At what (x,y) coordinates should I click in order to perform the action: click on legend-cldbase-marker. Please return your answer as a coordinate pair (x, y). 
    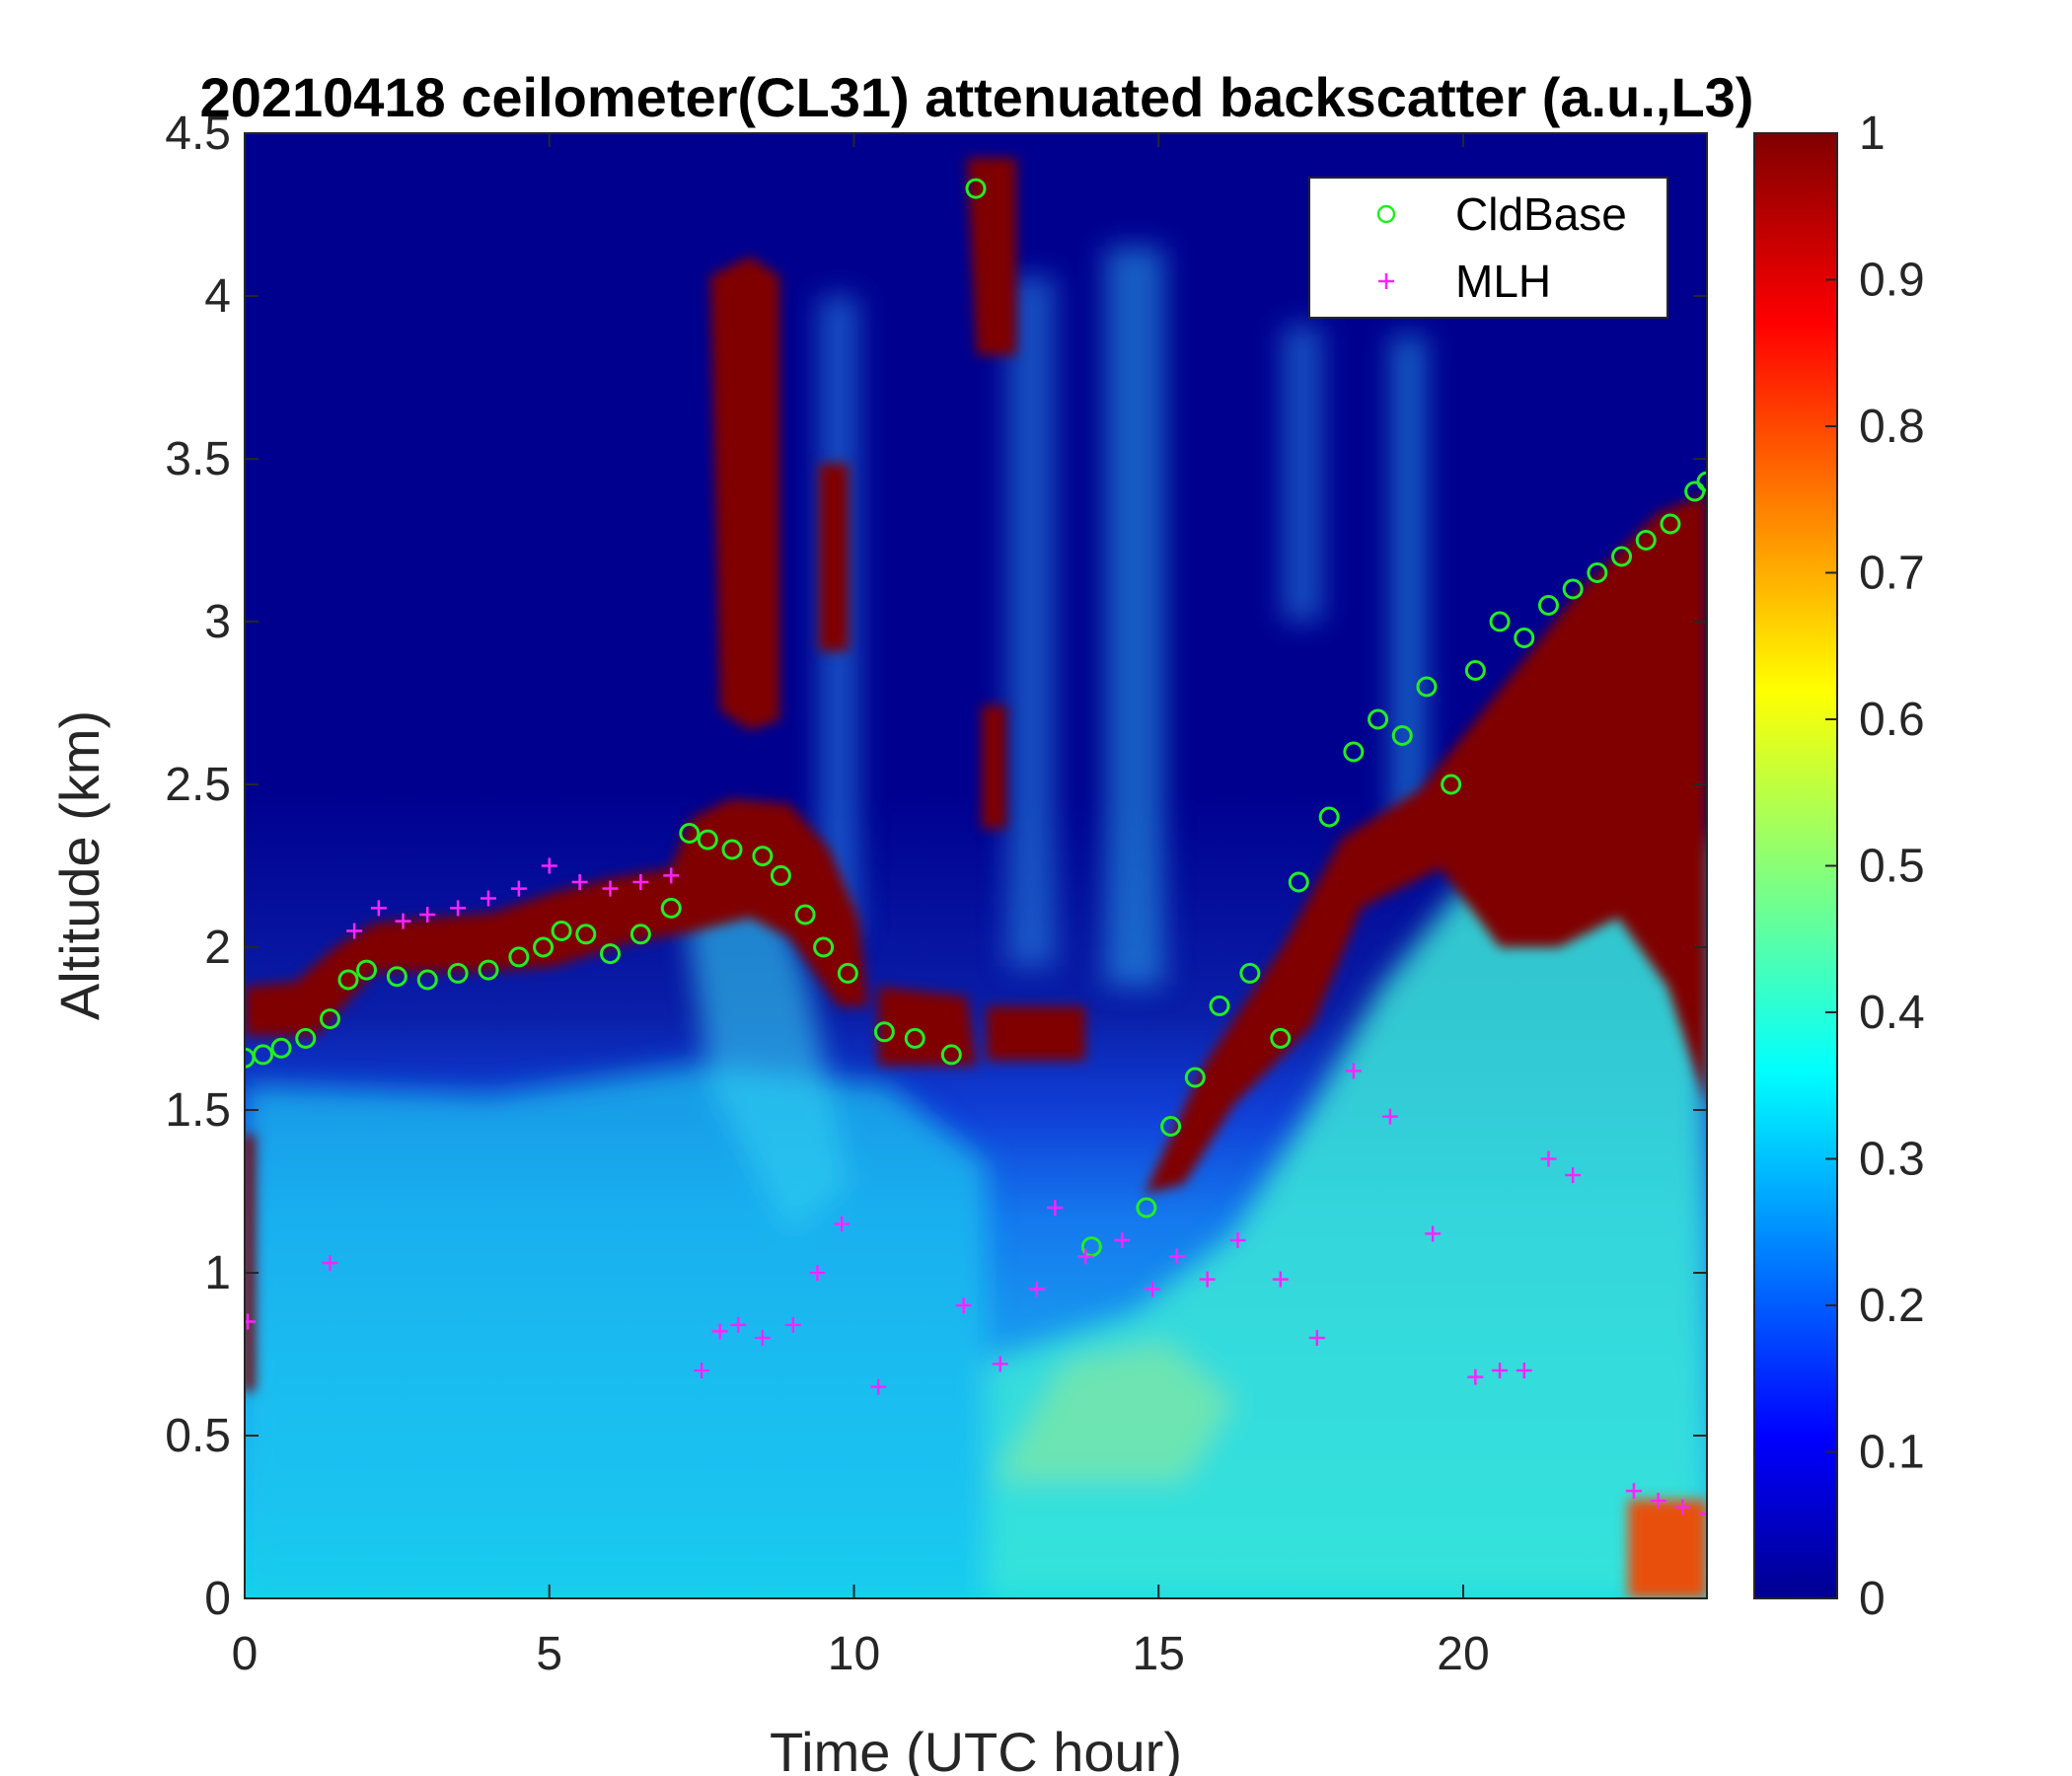
    Looking at the image, I should click on (1386, 214).